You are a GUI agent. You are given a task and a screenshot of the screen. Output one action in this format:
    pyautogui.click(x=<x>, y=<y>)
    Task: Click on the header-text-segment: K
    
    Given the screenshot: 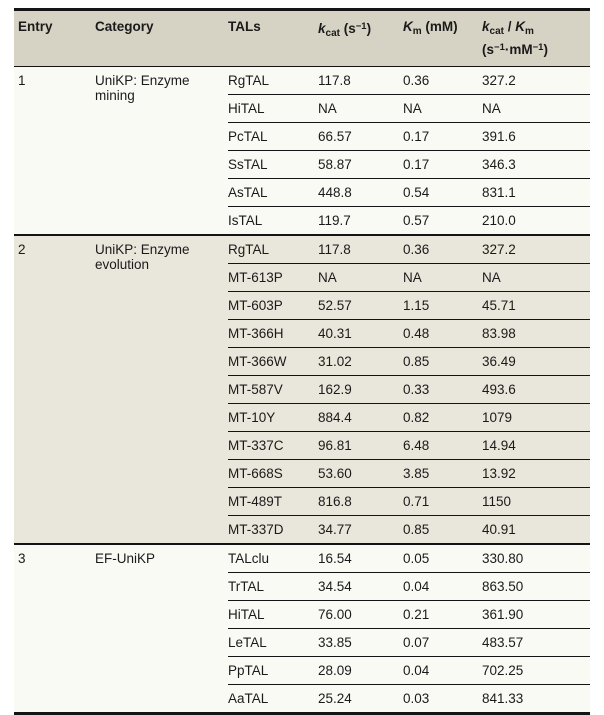 What is the action you would take?
    pyautogui.click(x=520, y=26)
    